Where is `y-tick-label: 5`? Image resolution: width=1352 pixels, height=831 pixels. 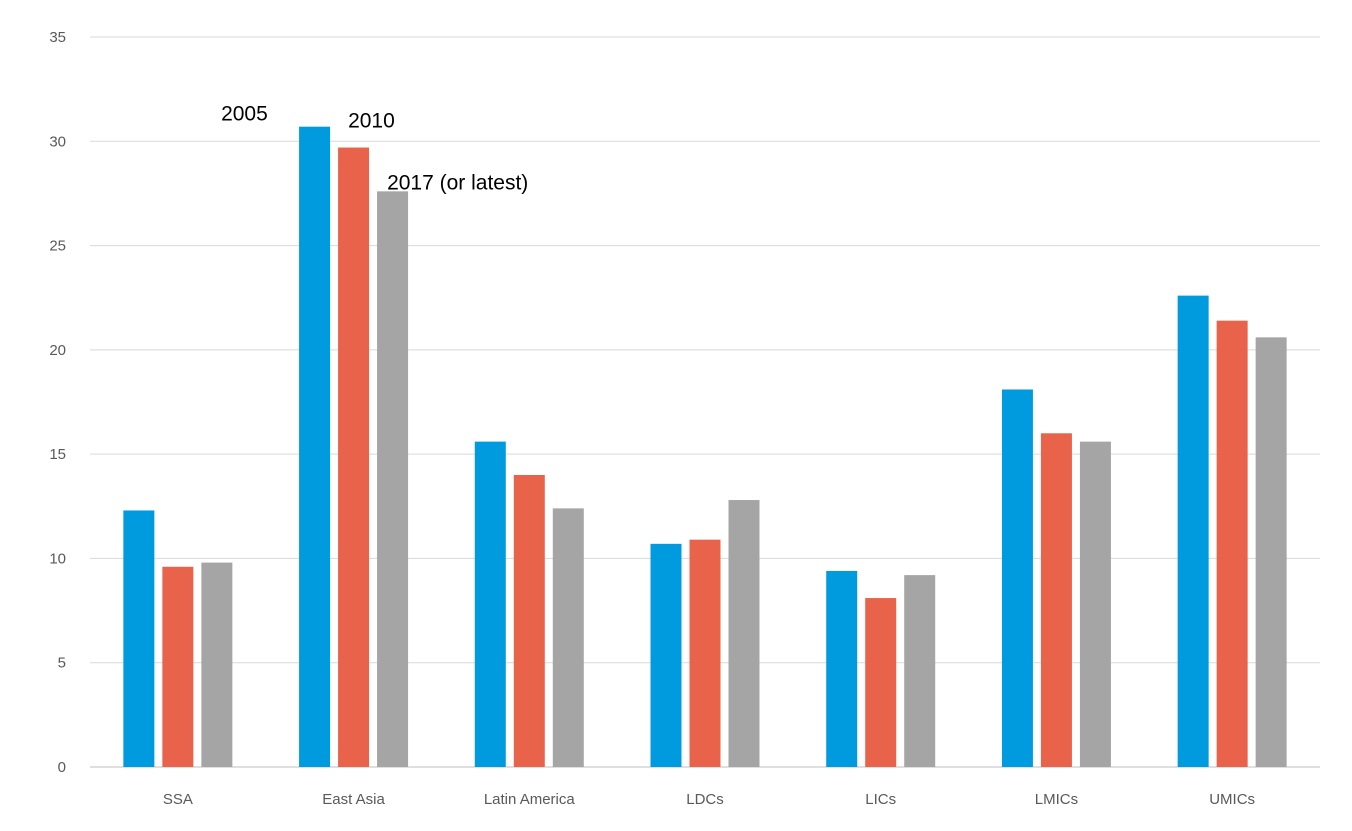 y-tick-label: 5 is located at coordinates (62, 663).